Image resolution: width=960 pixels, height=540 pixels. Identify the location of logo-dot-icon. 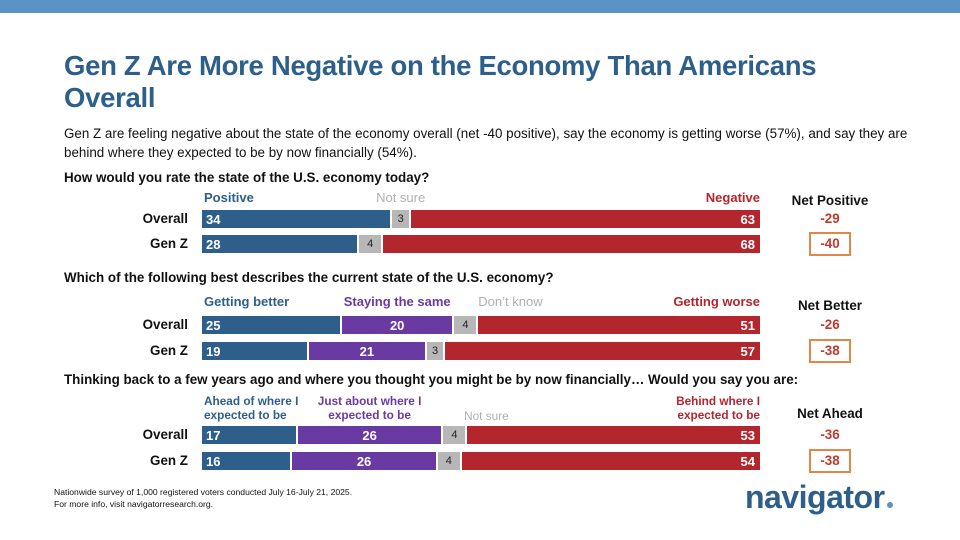
(889, 505).